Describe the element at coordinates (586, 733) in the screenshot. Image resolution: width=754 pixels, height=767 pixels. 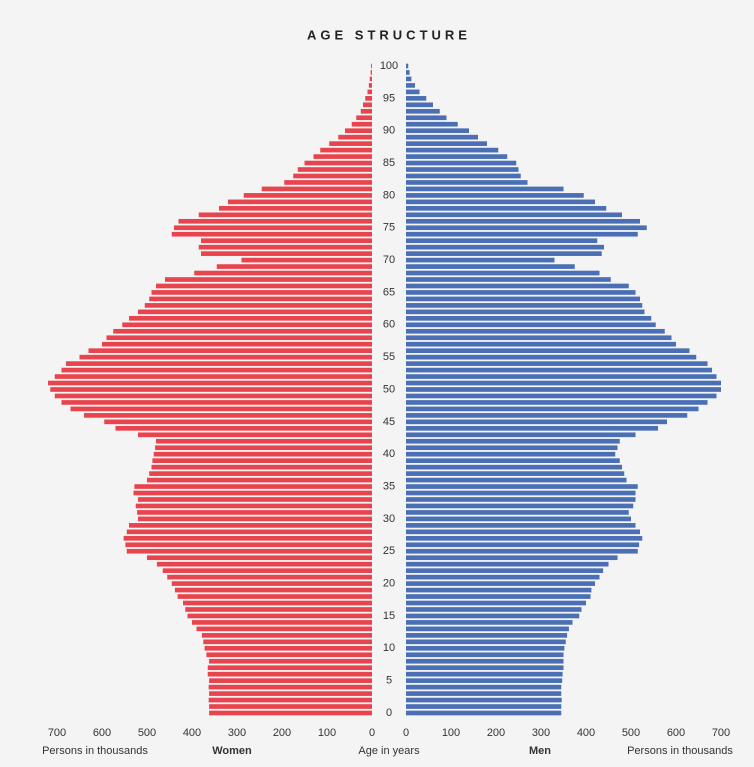
I see `x-tick-label: 400` at that location.